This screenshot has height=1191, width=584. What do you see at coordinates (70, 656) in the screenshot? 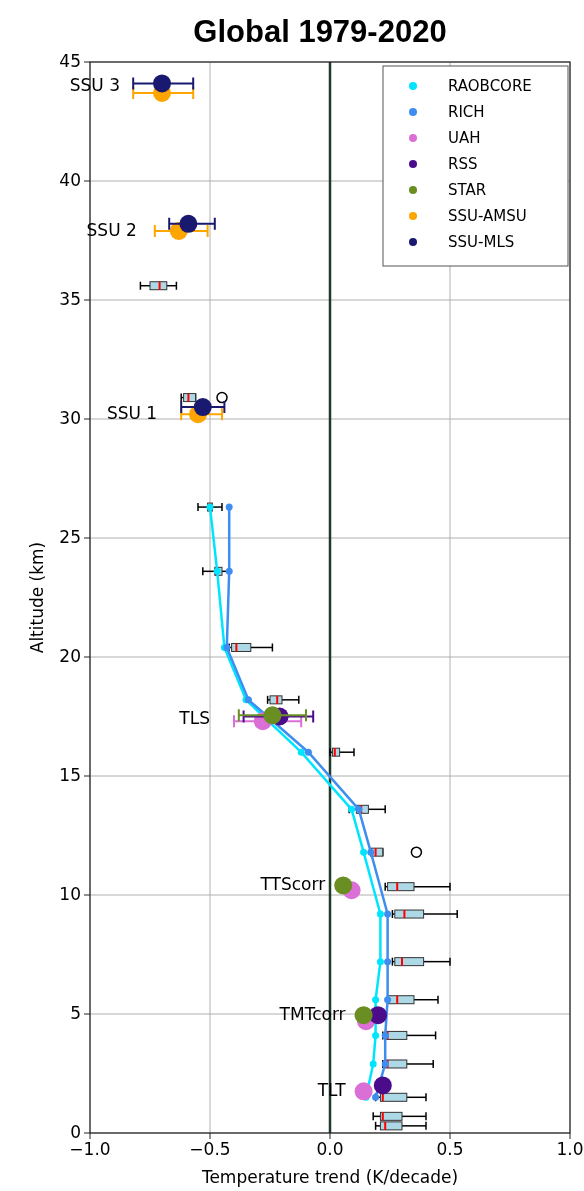
I see `y-tick-label: 20` at bounding box center [70, 656].